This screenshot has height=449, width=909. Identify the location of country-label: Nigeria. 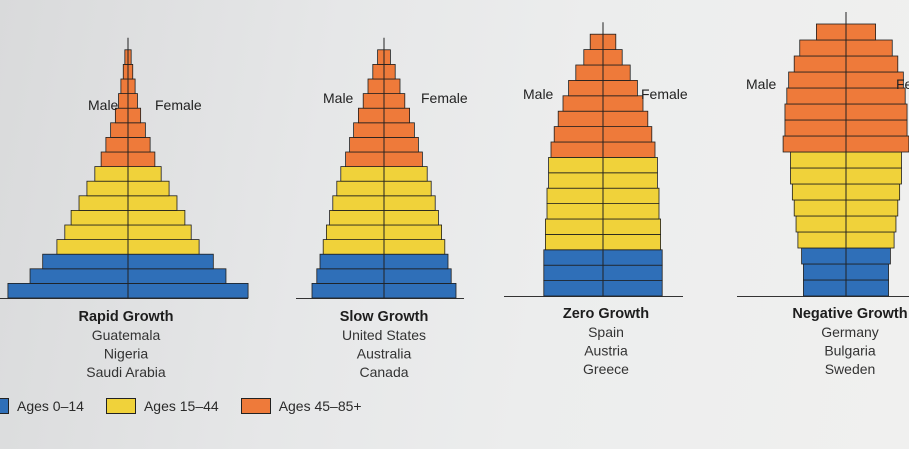
(126, 354).